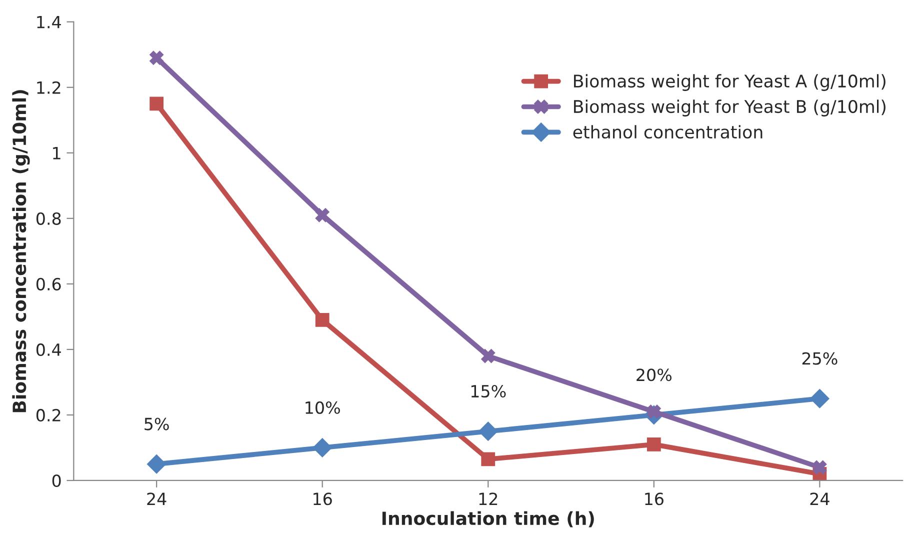 This screenshot has height=546, width=921. I want to click on y-tick-label: 0.2, so click(48, 415).